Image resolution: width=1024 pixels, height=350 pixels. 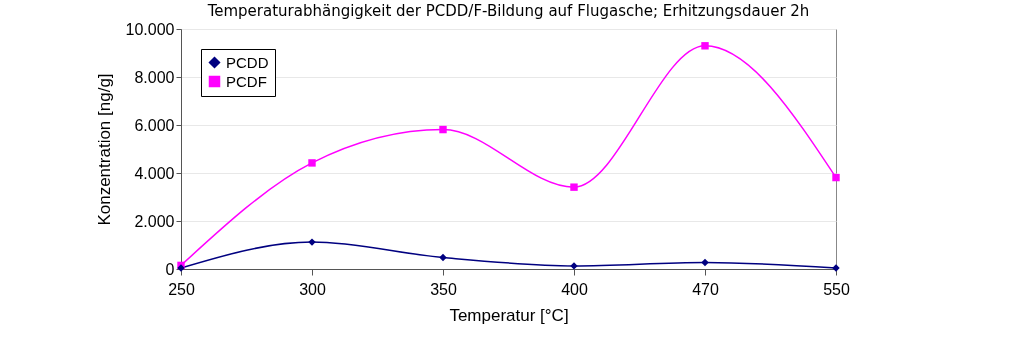 I want to click on legend-label: PCDF, so click(x=246, y=81).